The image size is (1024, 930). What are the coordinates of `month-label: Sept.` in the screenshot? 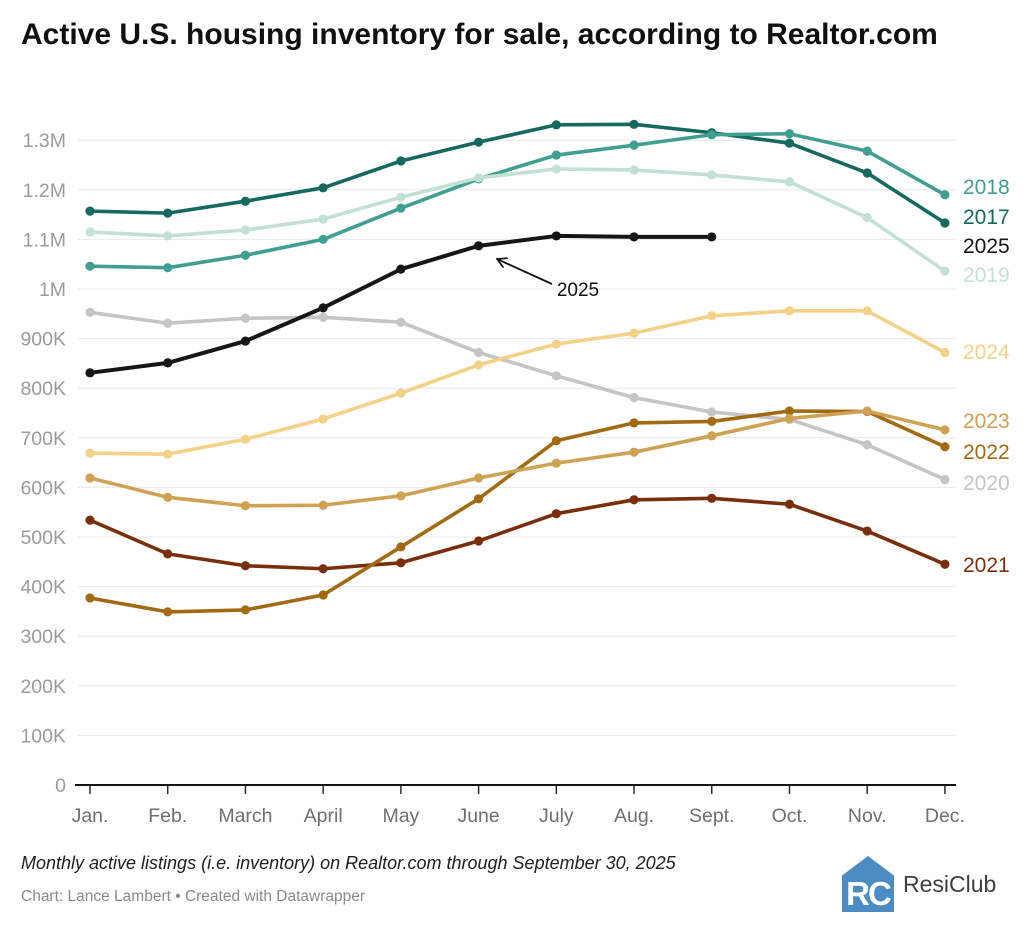 It's located at (712, 816).